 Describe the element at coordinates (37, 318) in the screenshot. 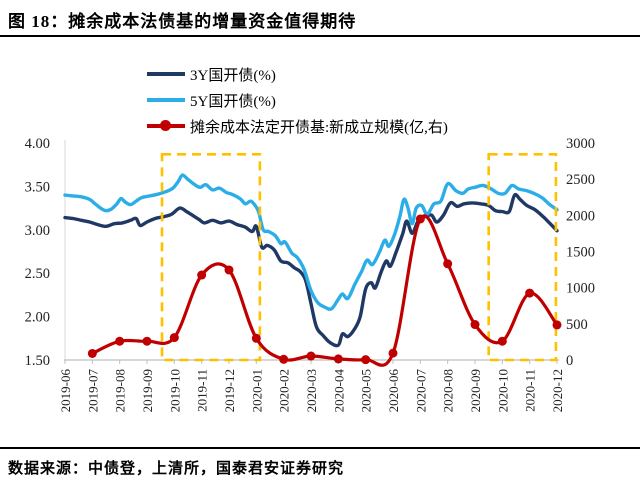

I see `y-axis-left-tick-label: 2.00` at that location.